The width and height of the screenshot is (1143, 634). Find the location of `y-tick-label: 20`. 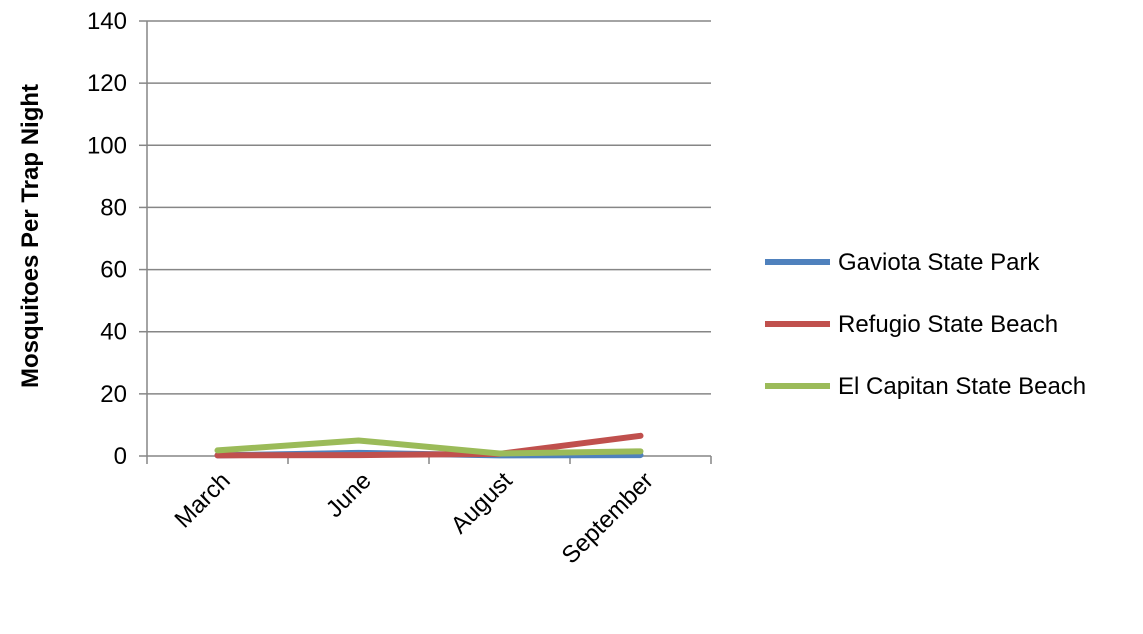

y-tick-label: 20 is located at coordinates (113, 394).